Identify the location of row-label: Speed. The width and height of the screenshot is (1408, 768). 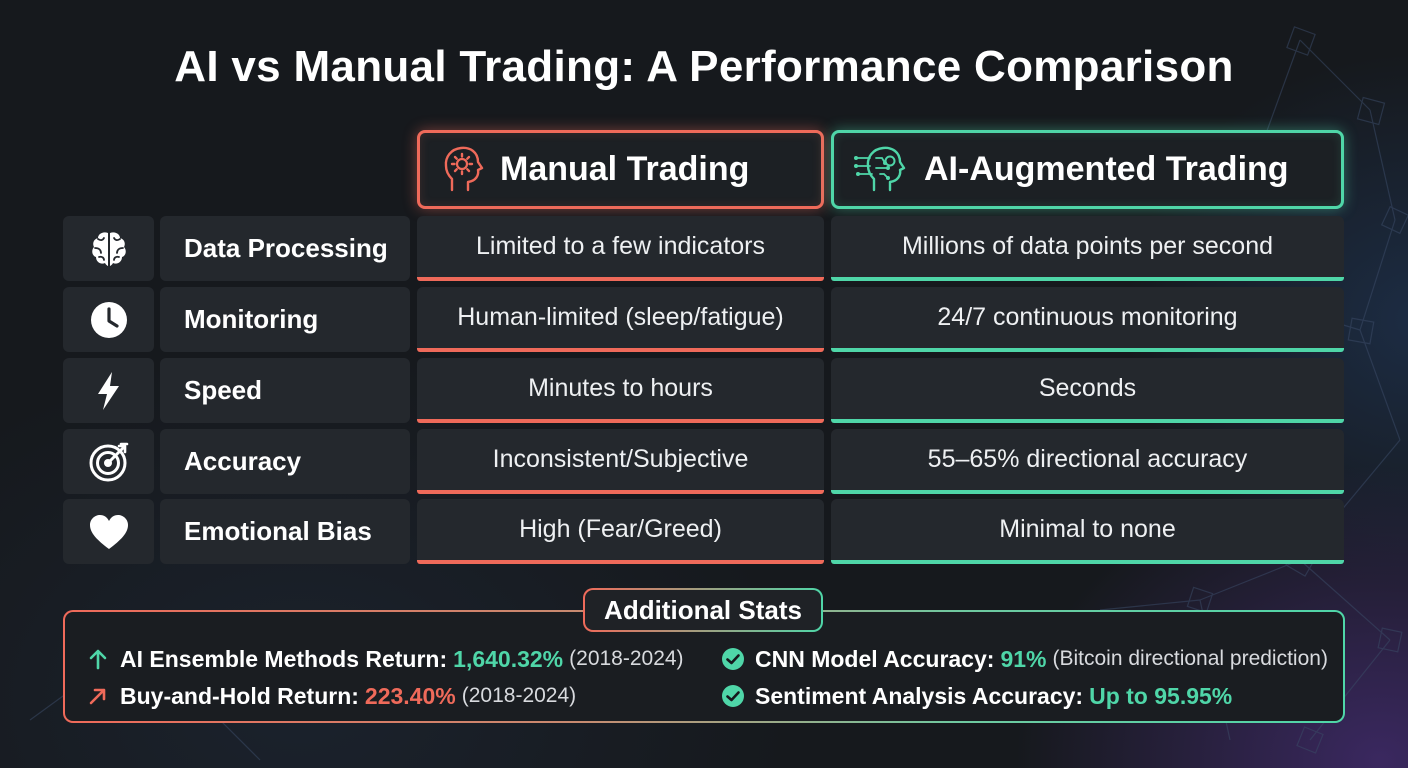
(285, 390).